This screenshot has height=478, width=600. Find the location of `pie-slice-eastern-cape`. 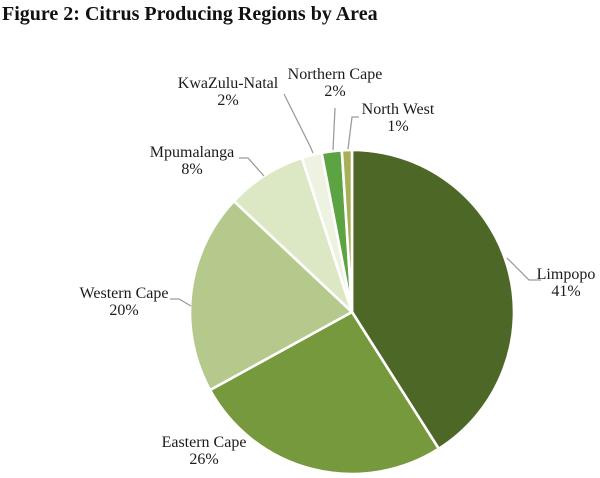

pie-slice-eastern-cape is located at coordinates (324, 393).